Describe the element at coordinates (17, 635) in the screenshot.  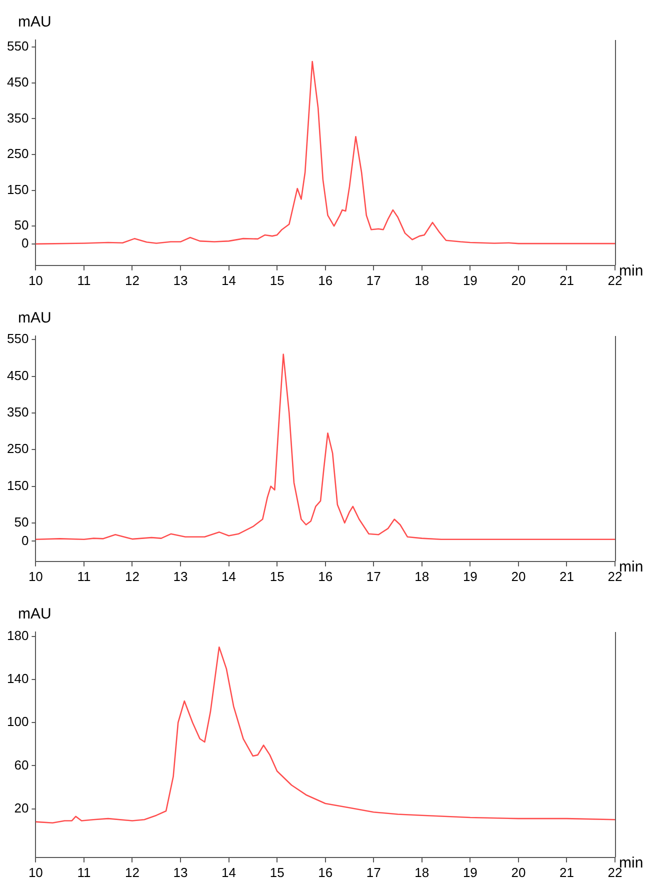
I see `y-tick-label: 180` at that location.